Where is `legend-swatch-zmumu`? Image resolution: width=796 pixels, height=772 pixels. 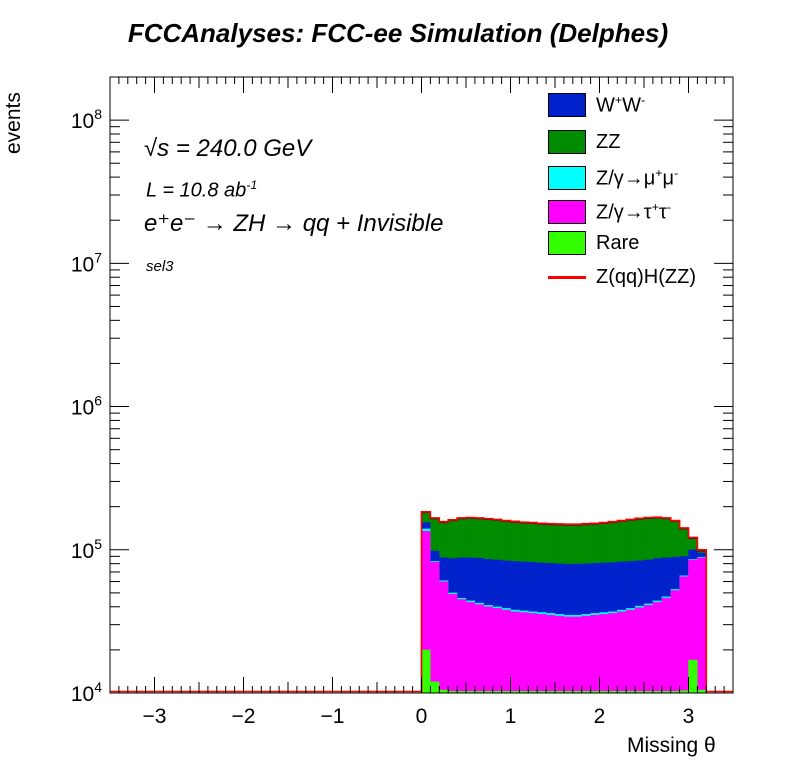
legend-swatch-zmumu is located at coordinates (567, 178).